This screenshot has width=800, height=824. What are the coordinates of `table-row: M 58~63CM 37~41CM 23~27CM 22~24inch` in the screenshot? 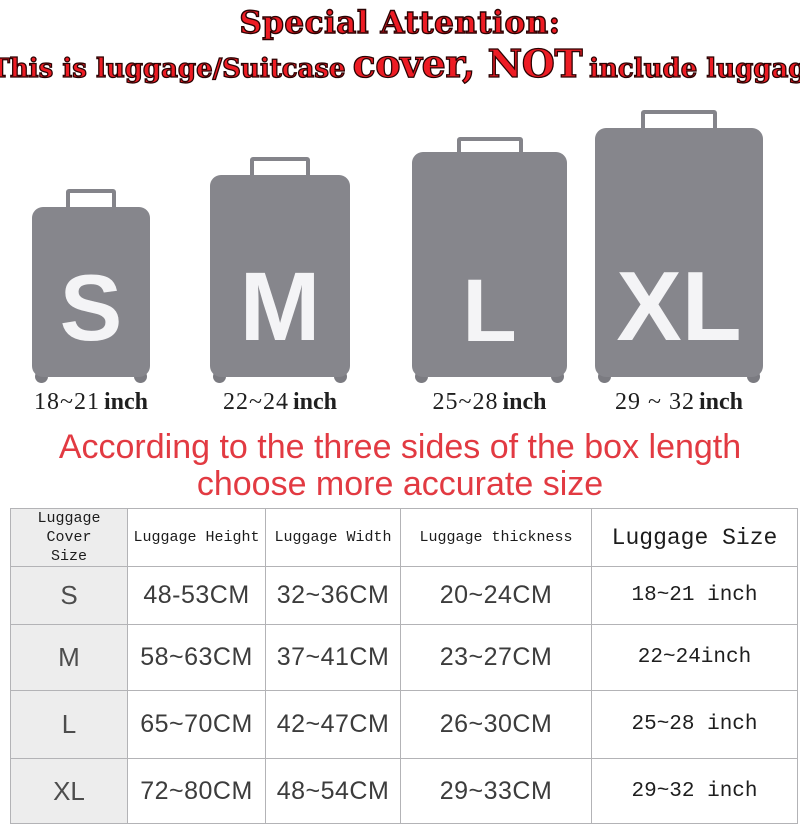 It's located at (404, 657).